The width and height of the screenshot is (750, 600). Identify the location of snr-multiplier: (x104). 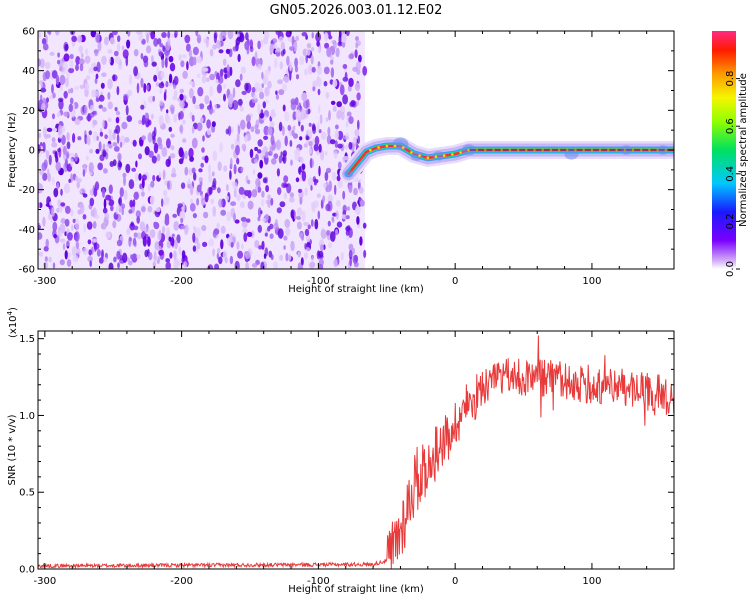
(12, 322).